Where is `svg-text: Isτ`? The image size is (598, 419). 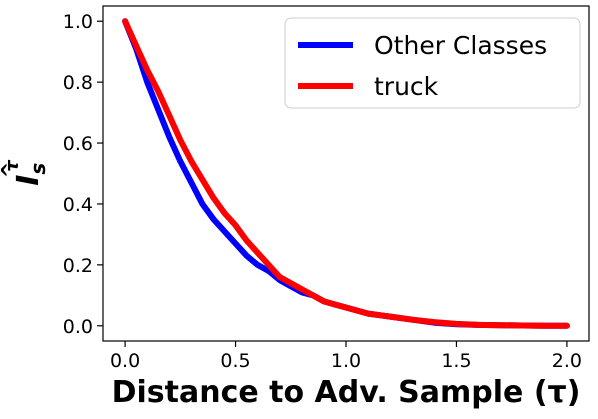 svg-text: Isτ is located at coordinates (26, 173).